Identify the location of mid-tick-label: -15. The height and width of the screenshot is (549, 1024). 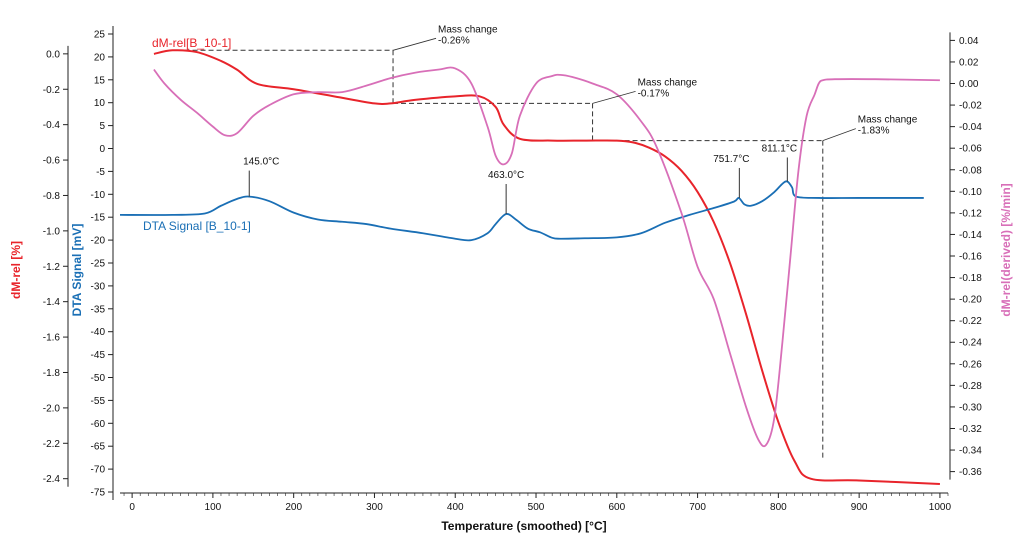
(98, 218).